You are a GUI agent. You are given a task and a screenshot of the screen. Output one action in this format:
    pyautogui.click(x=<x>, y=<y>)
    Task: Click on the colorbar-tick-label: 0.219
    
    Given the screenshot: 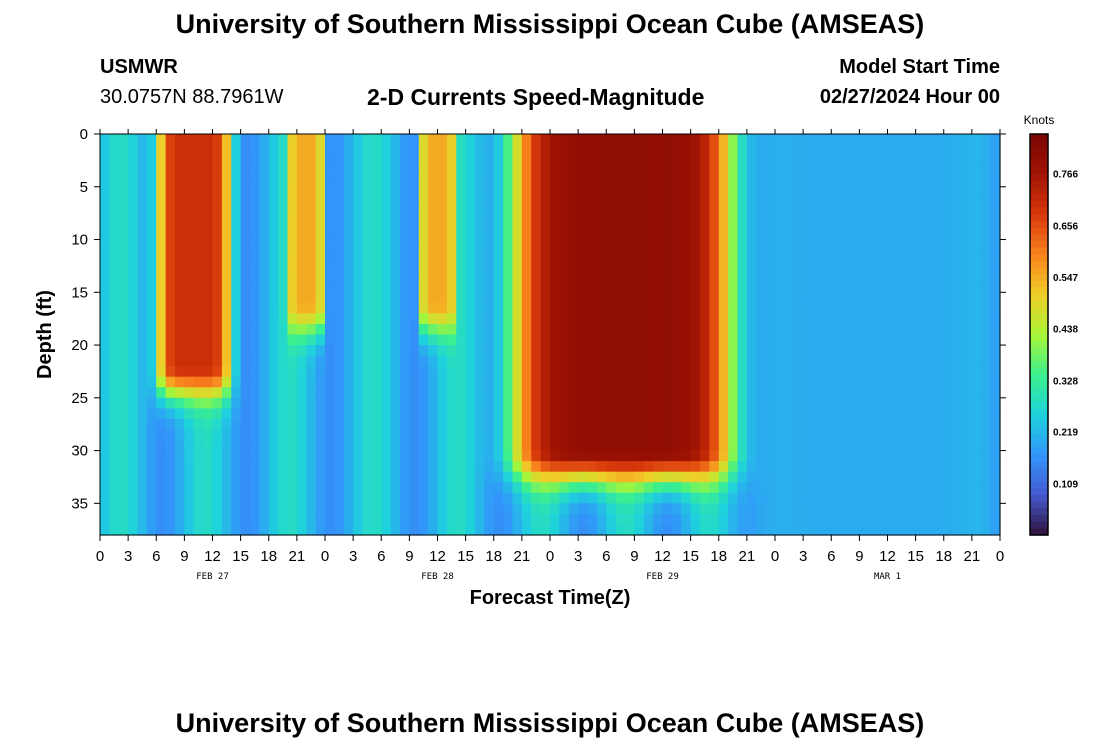 What is the action you would take?
    pyautogui.click(x=1065, y=433)
    